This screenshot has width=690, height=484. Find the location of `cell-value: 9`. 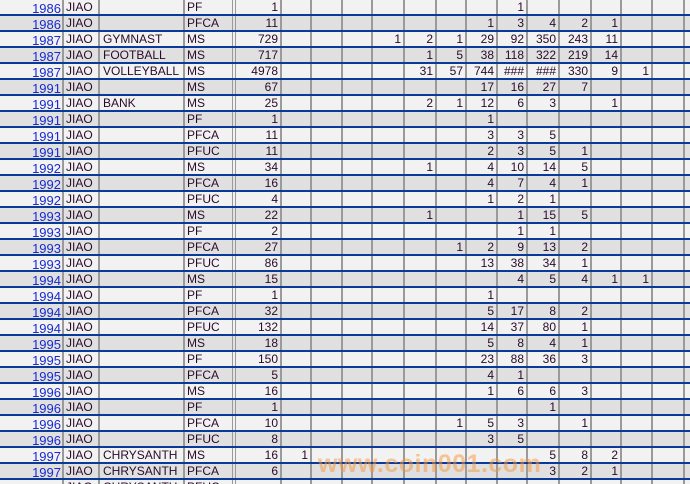

cell-value: 9 is located at coordinates (513, 247).